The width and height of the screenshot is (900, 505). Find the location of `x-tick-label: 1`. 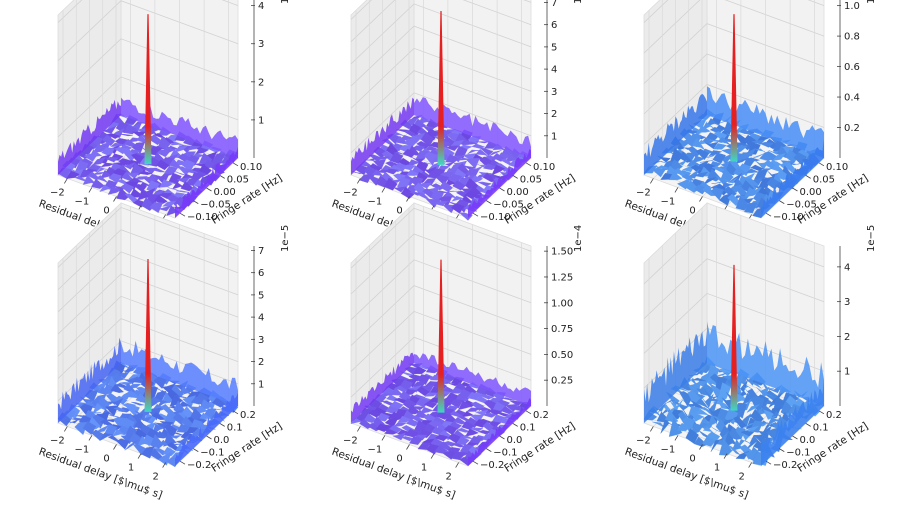

x-tick-label: 1 is located at coordinates (424, 468).